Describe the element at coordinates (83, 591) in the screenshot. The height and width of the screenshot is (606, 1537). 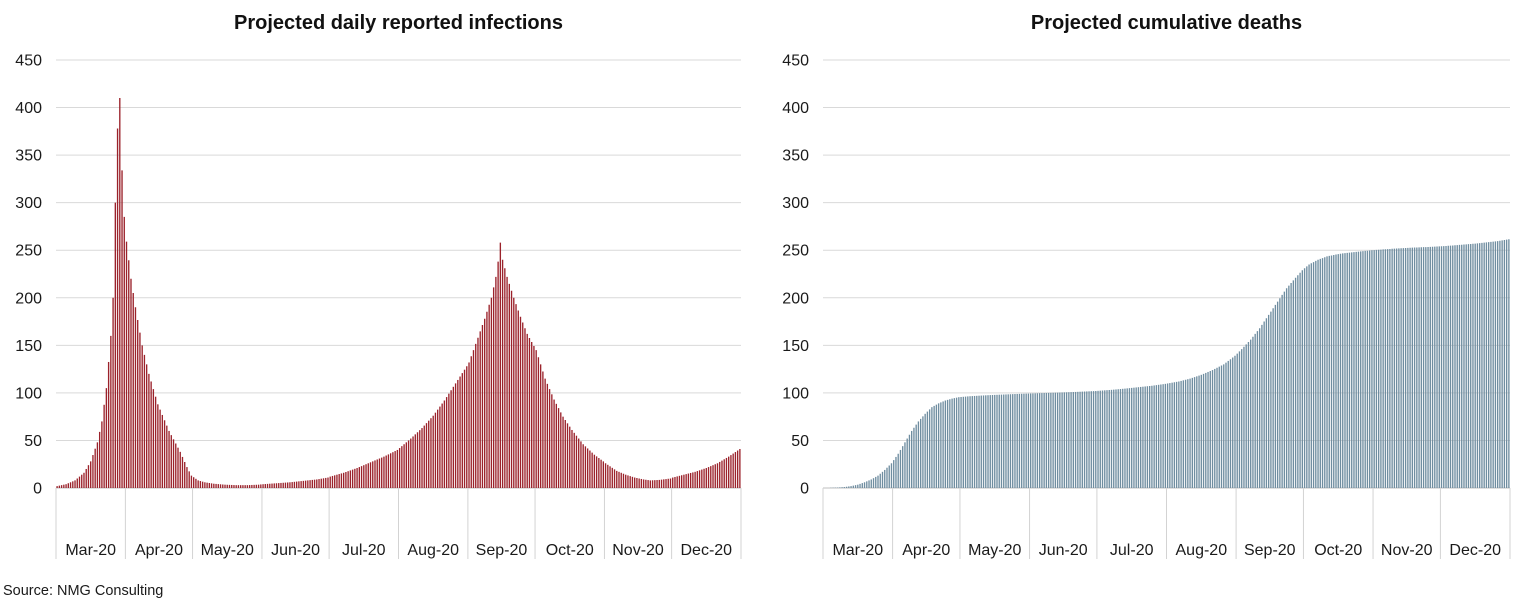
I see `source-note: Source: NMG Consulting` at that location.